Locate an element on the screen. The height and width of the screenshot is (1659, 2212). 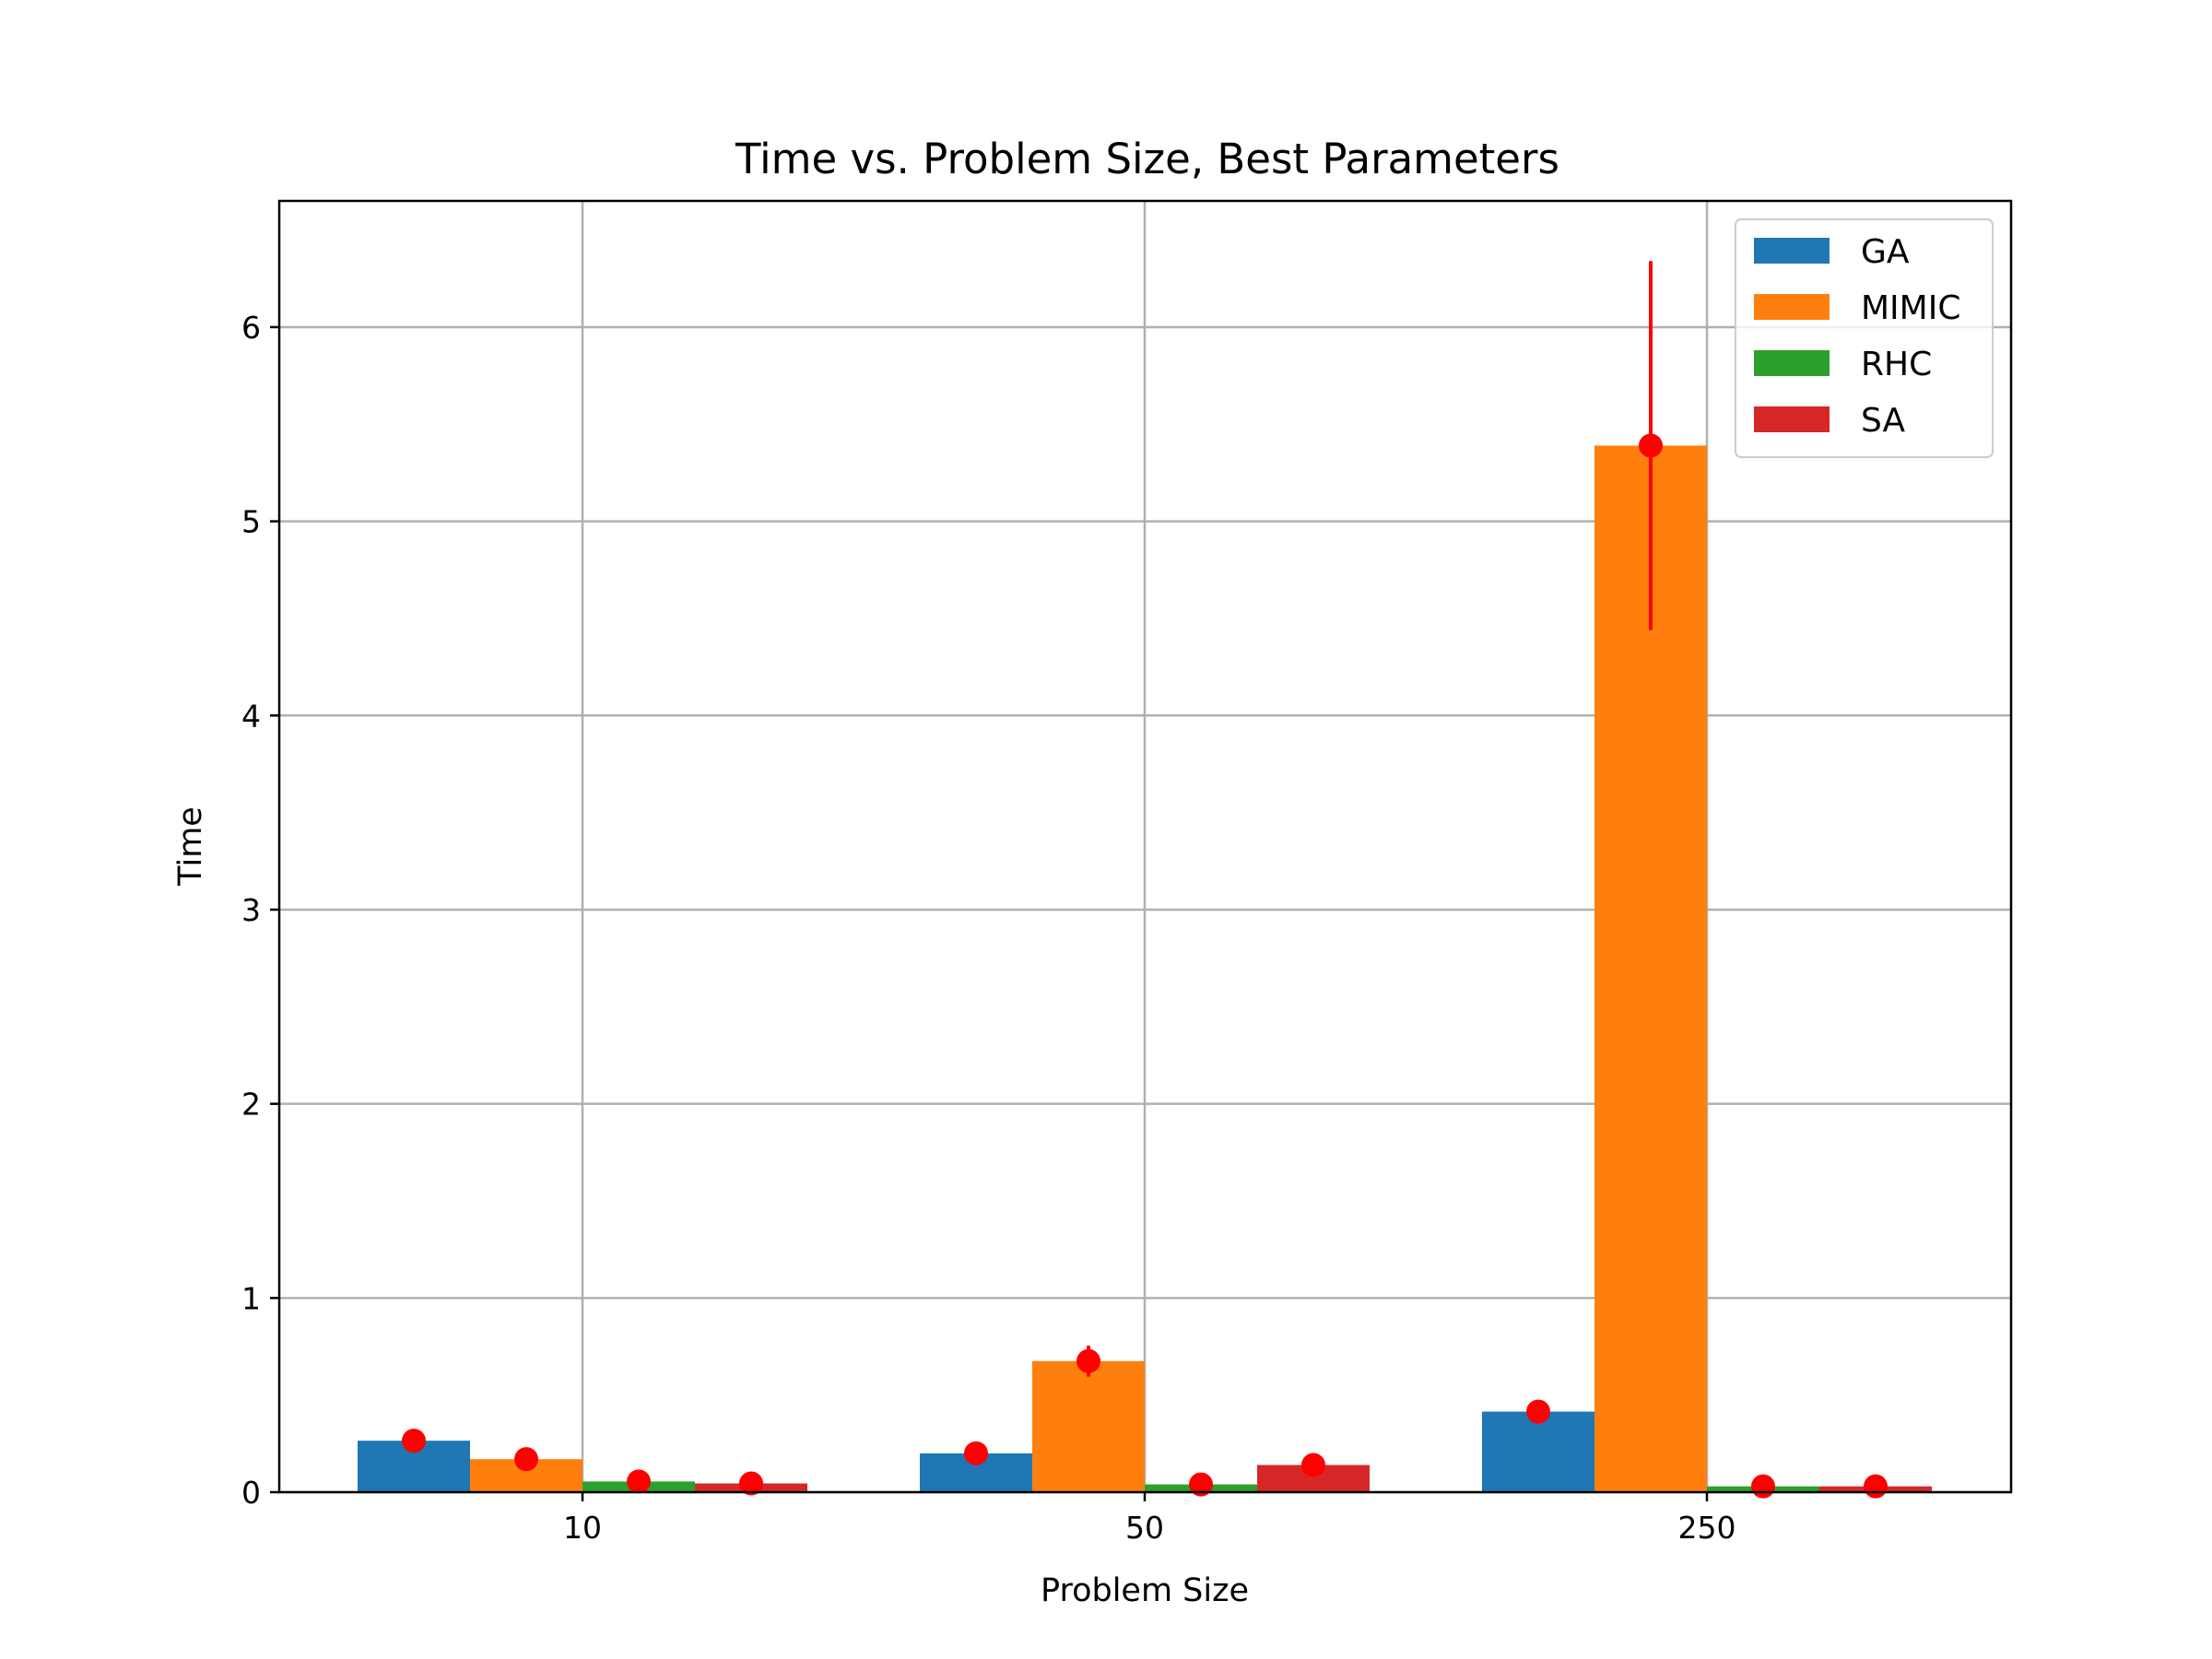
legend-label-sa: SA is located at coordinates (1883, 421).